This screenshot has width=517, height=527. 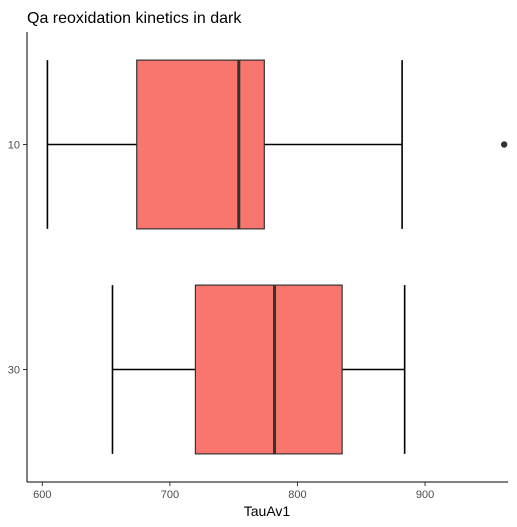 I want to click on x-tick-label-800: 800, so click(x=297, y=495).